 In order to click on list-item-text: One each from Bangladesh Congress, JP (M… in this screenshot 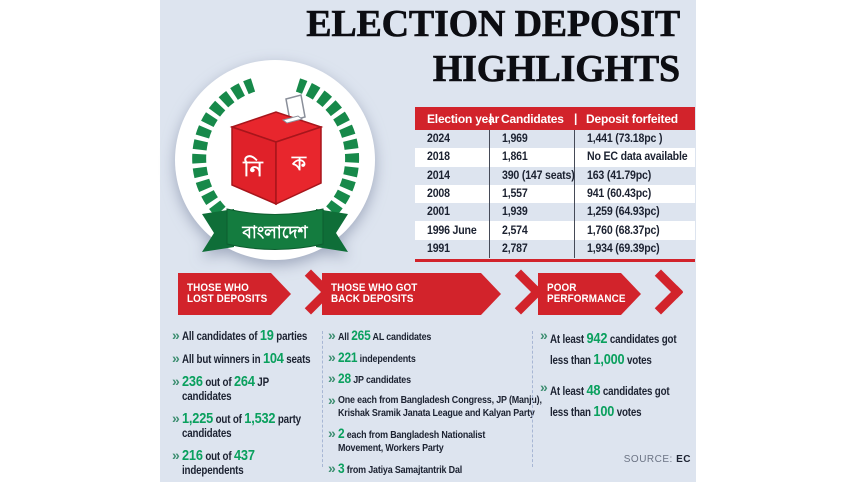, I will do `click(440, 406)`.